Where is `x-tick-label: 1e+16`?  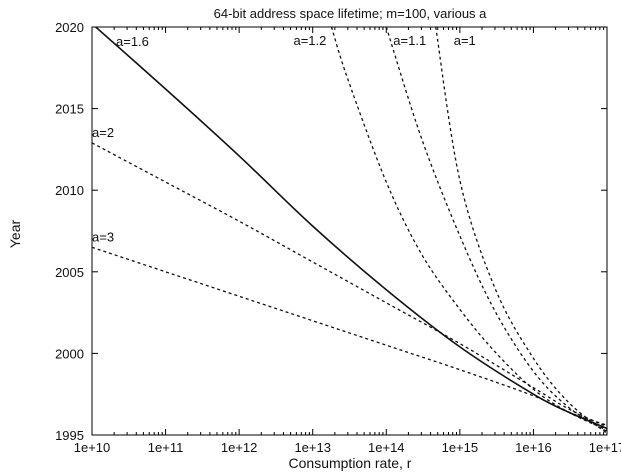
x-tick-label: 1e+16 is located at coordinates (533, 447).